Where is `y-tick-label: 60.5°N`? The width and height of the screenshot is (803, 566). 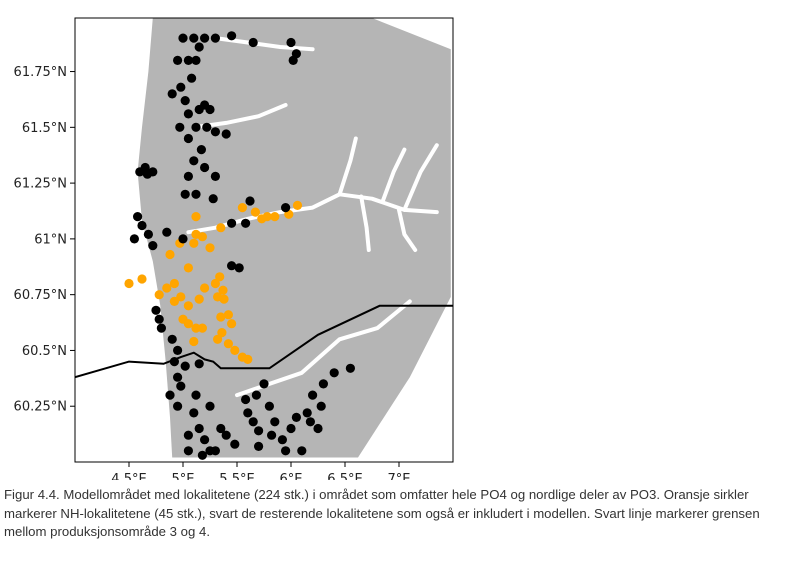 y-tick-label: 60.5°N is located at coordinates (44, 351).